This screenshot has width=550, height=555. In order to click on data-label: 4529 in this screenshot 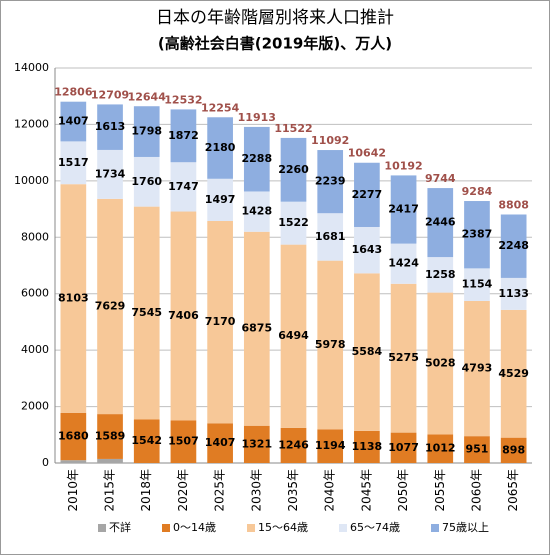, I will do `click(513, 373)`.